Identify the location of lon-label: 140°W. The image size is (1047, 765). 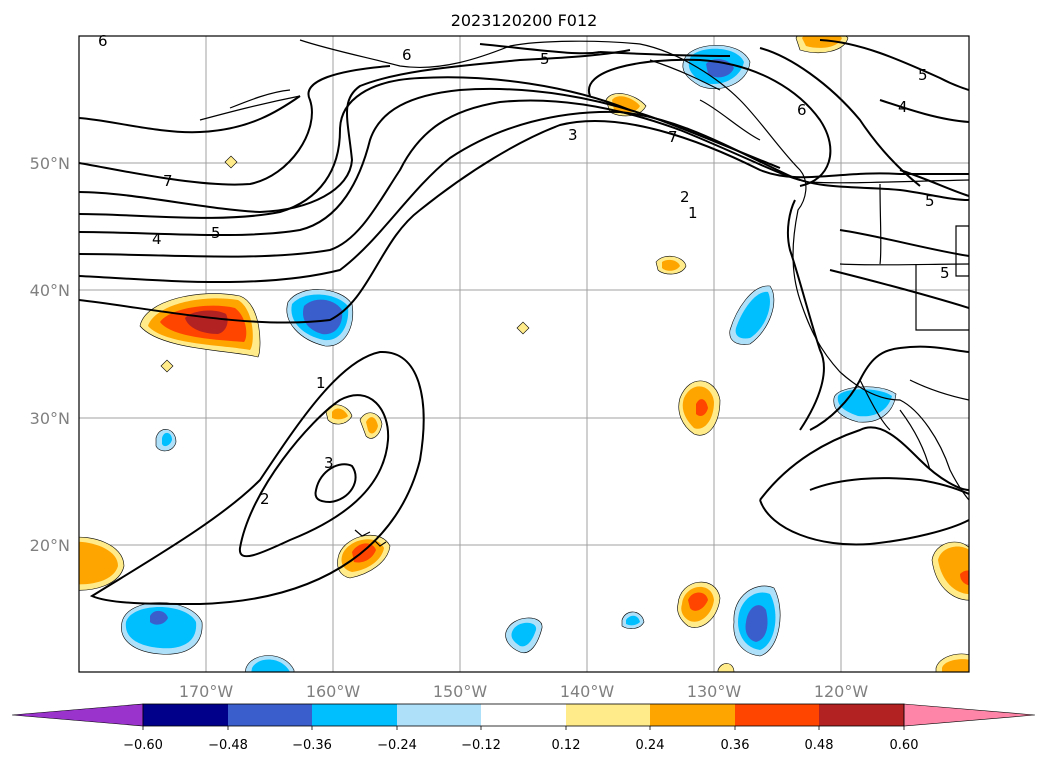
(587, 691).